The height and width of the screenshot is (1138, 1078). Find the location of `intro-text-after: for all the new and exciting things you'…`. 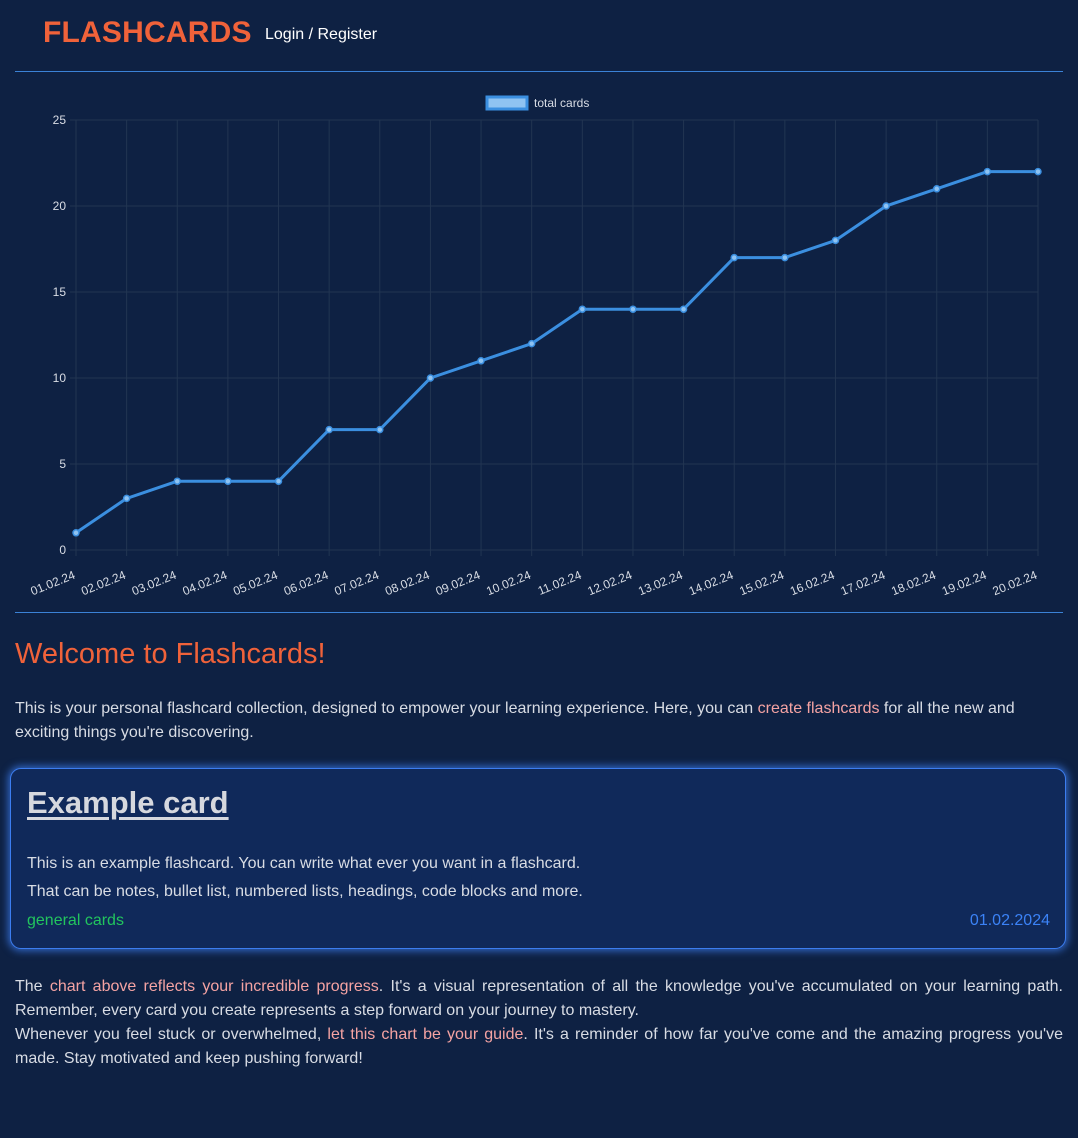

intro-text-after: for all the new and exciting things you'… is located at coordinates (515, 720).